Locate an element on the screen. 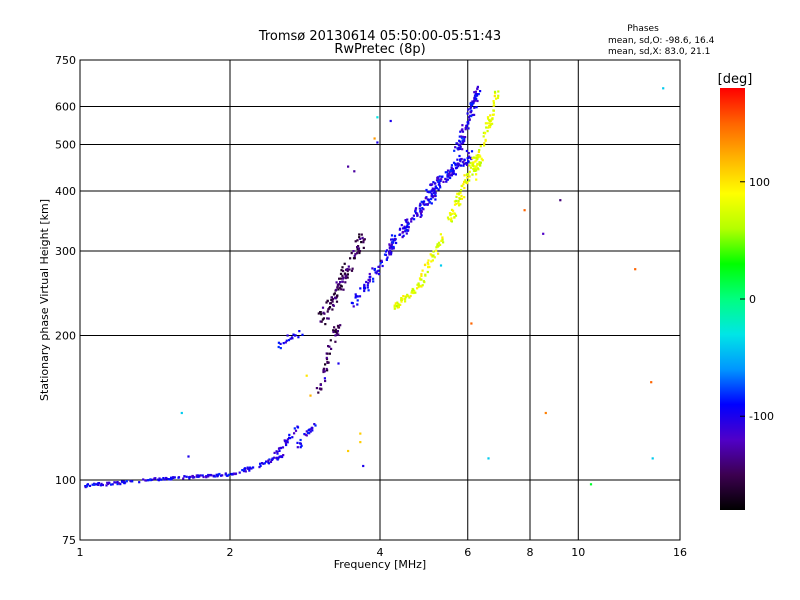  y-tick-label: 400 is located at coordinates (65, 191).